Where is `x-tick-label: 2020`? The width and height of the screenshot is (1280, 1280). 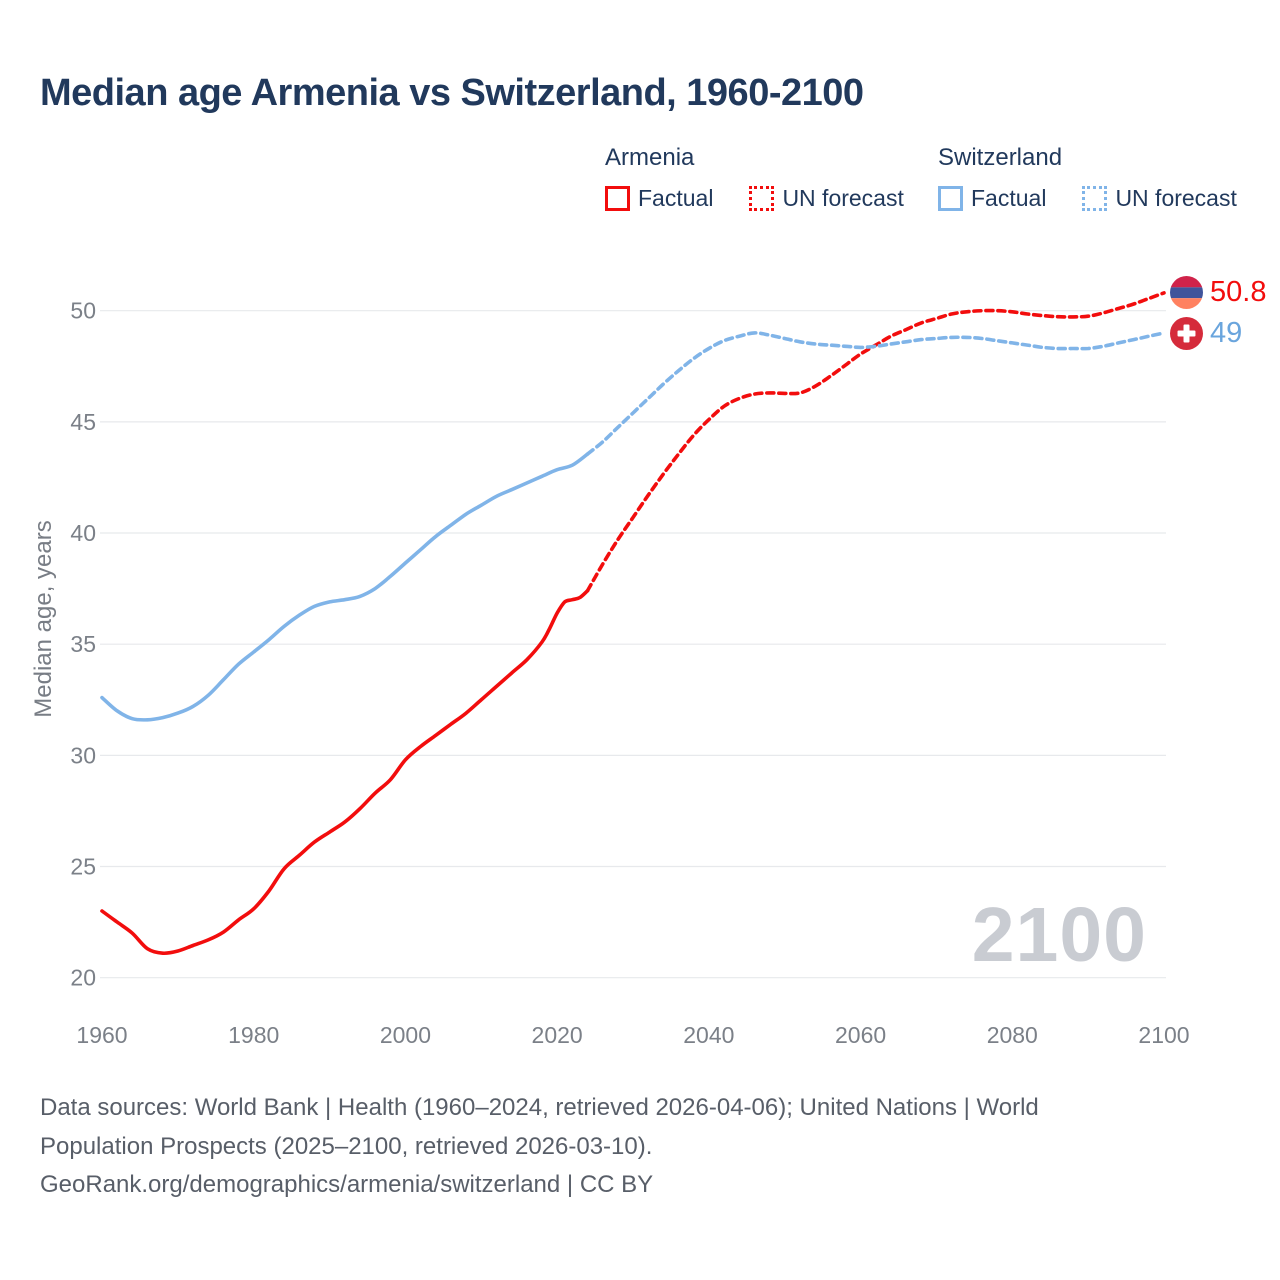
x-tick-label: 2020 is located at coordinates (557, 1035).